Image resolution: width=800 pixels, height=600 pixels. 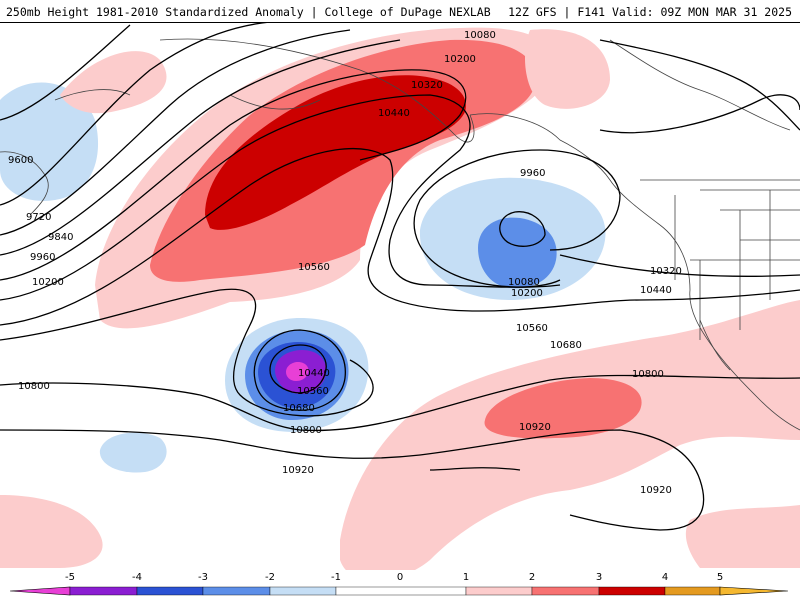 What do you see at coordinates (499, 591) in the screenshot?
I see `colorbar-seg-pos1-pos2` at bounding box center [499, 591].